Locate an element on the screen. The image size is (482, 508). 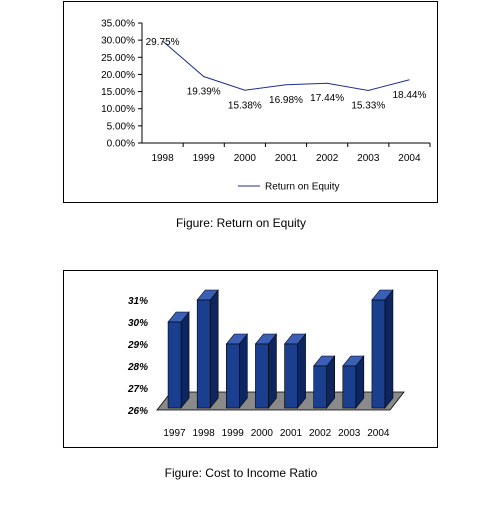
roe-x-tick-label: 2001 is located at coordinates (286, 158).